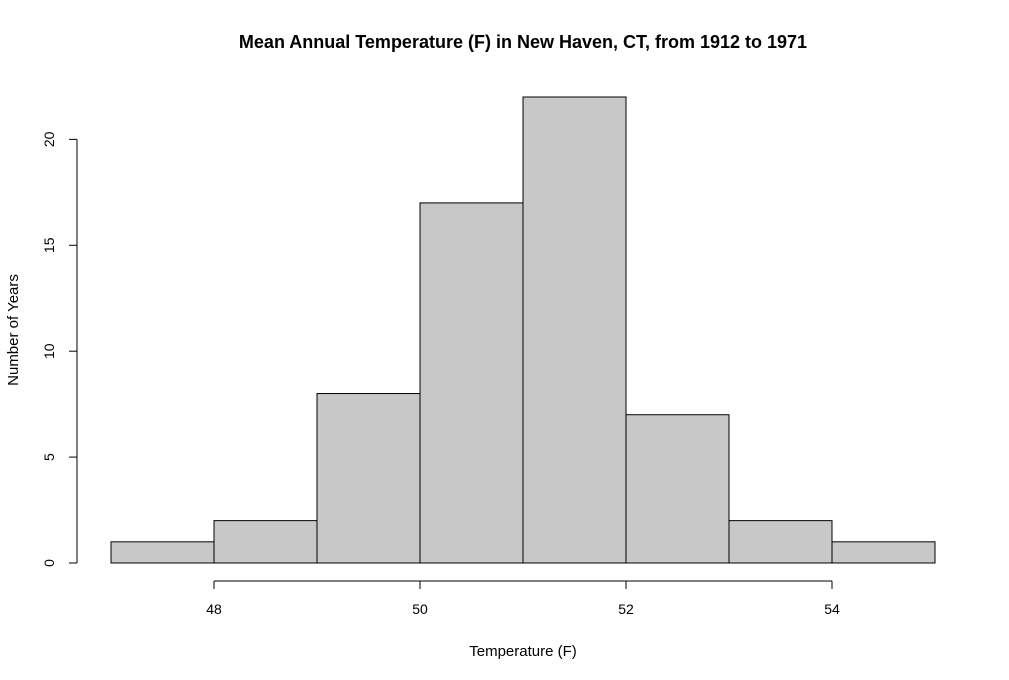 The image size is (1009, 680). I want to click on x-tick-label-52: 52, so click(626, 609).